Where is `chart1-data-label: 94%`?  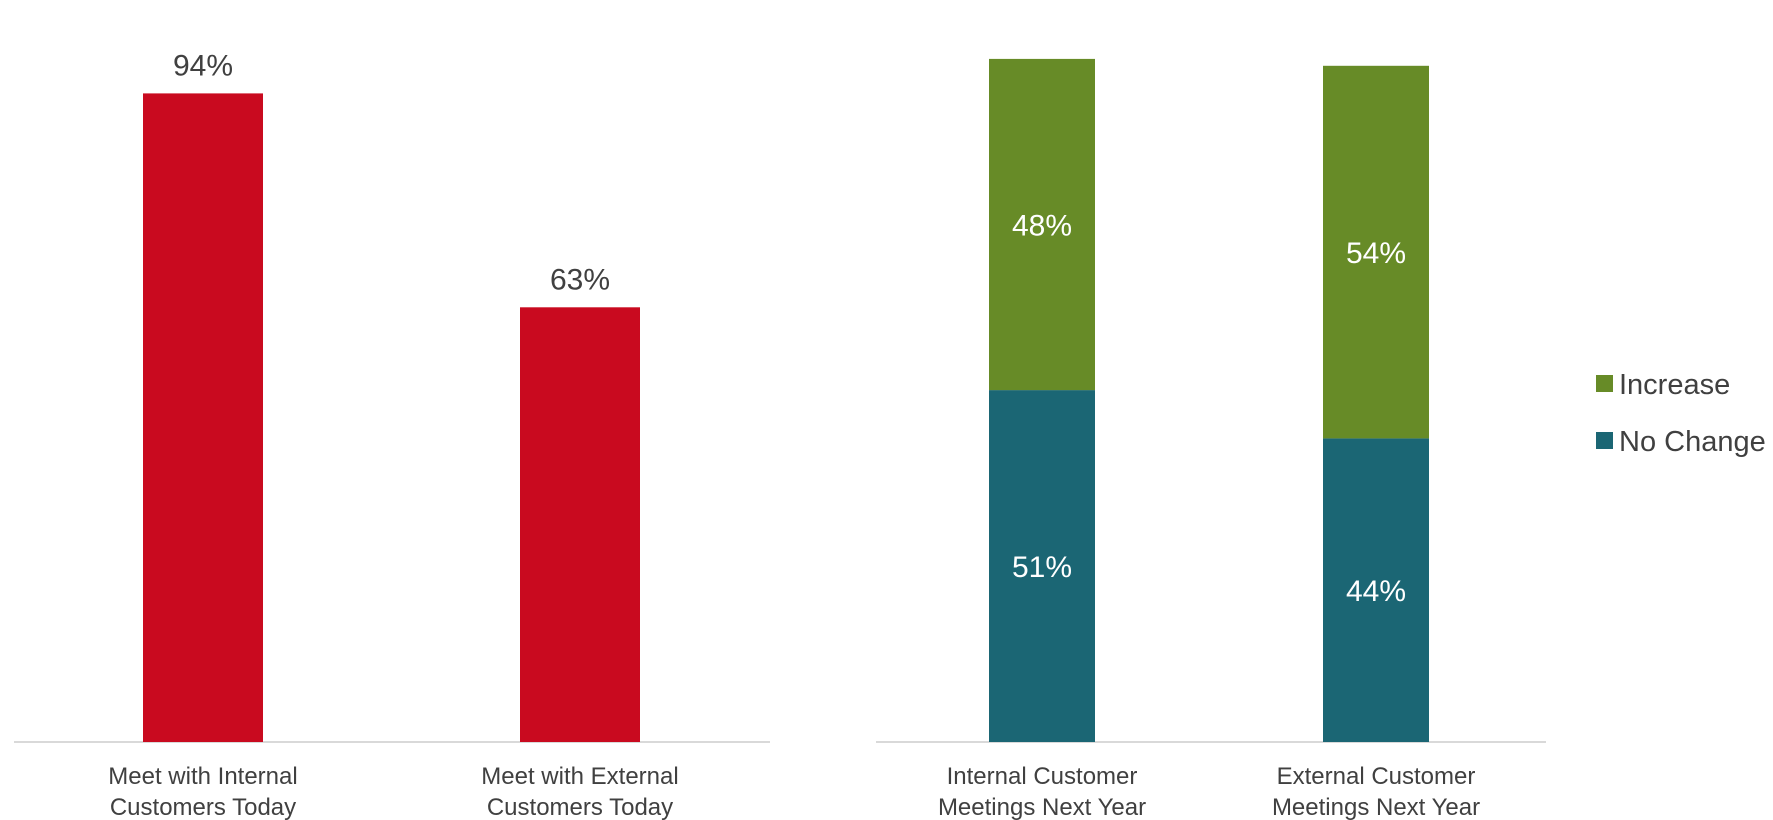
chart1-data-label: 94% is located at coordinates (203, 65).